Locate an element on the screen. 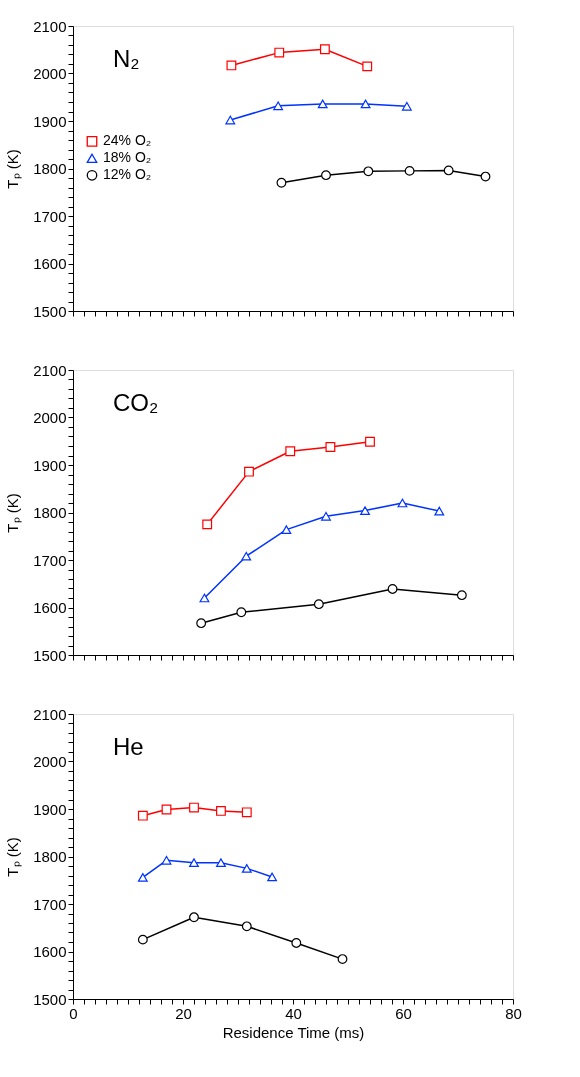 The width and height of the screenshot is (580, 1077). x-tick-label: 60 is located at coordinates (403, 1013).